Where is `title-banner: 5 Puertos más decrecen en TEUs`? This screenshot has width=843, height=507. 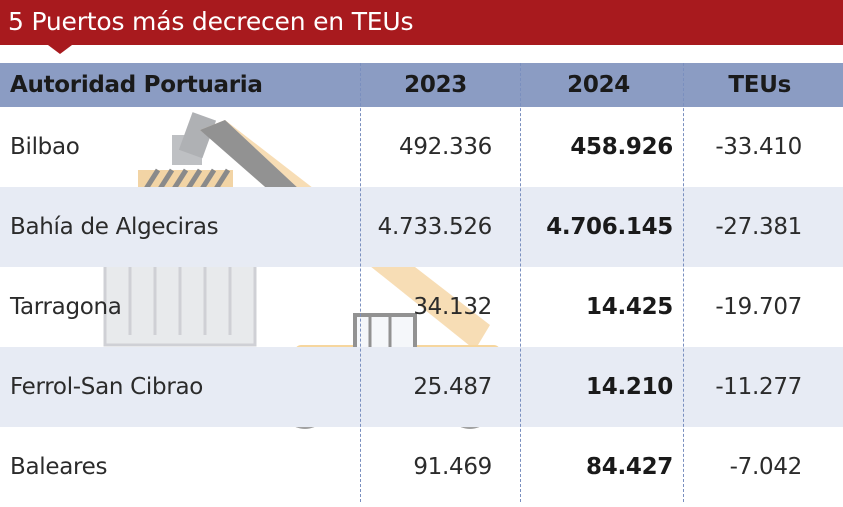 title-banner: 5 Puertos más decrecen en TEUs is located at coordinates (421, 22).